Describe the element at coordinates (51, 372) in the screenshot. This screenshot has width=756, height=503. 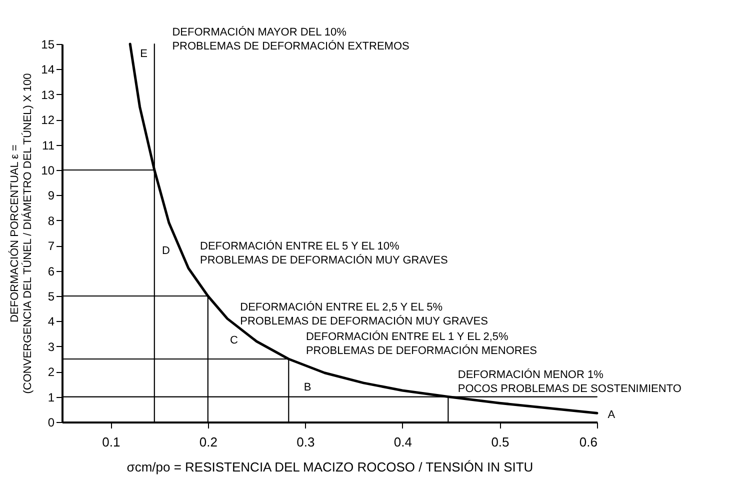
I see `y-tick-label: 2` at that location.